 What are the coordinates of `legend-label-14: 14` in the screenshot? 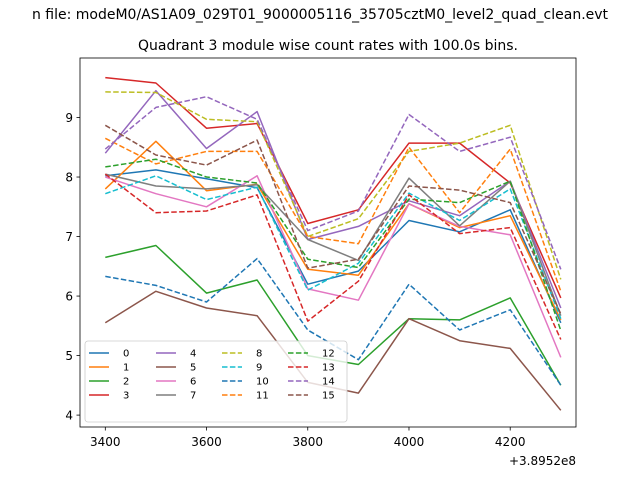 It's located at (328, 382).